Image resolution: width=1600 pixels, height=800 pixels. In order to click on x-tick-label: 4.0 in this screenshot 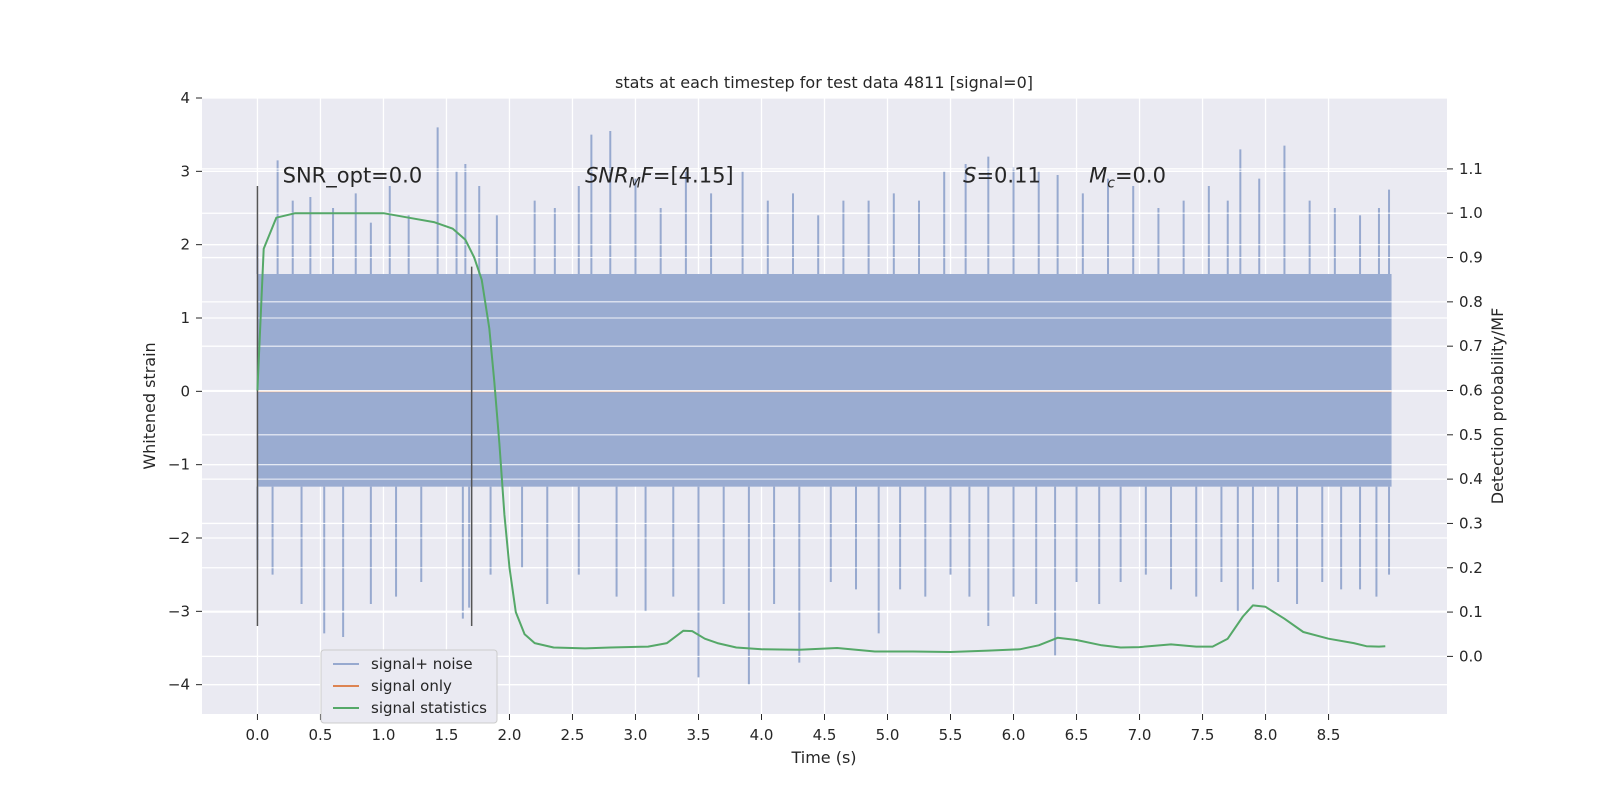, I will do `click(762, 735)`.